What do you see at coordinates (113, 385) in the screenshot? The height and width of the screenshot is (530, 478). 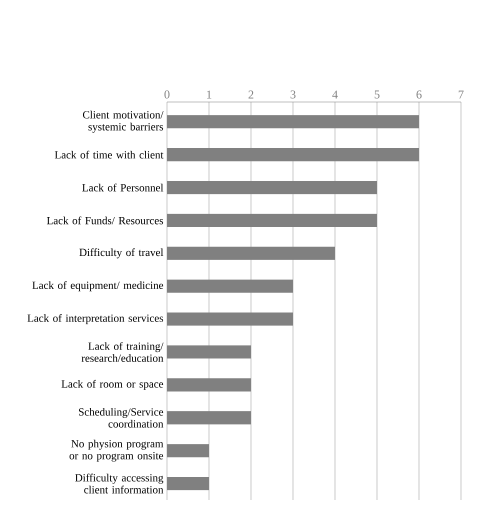 I see `y-tick-label: Lack of room or space` at bounding box center [113, 385].